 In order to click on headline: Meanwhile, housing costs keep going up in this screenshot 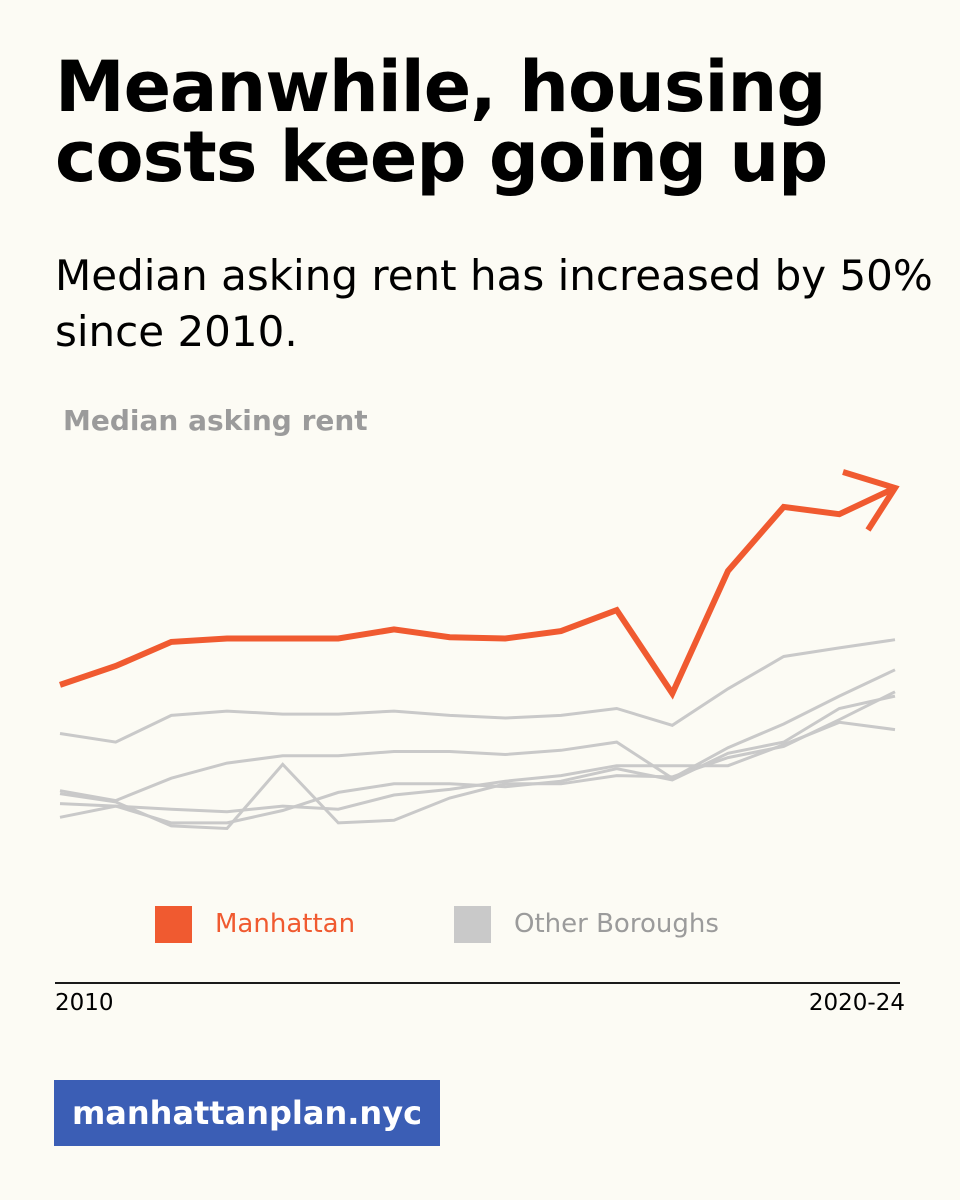, I will do `click(441, 122)`.